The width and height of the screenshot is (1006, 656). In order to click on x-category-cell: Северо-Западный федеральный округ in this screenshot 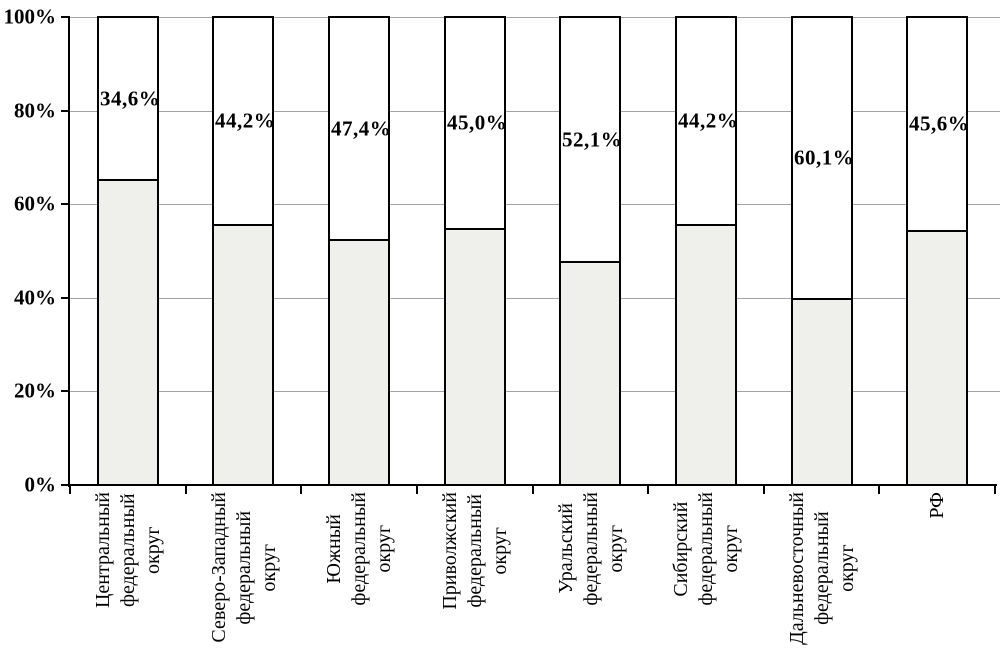, I will do `click(244, 574)`.